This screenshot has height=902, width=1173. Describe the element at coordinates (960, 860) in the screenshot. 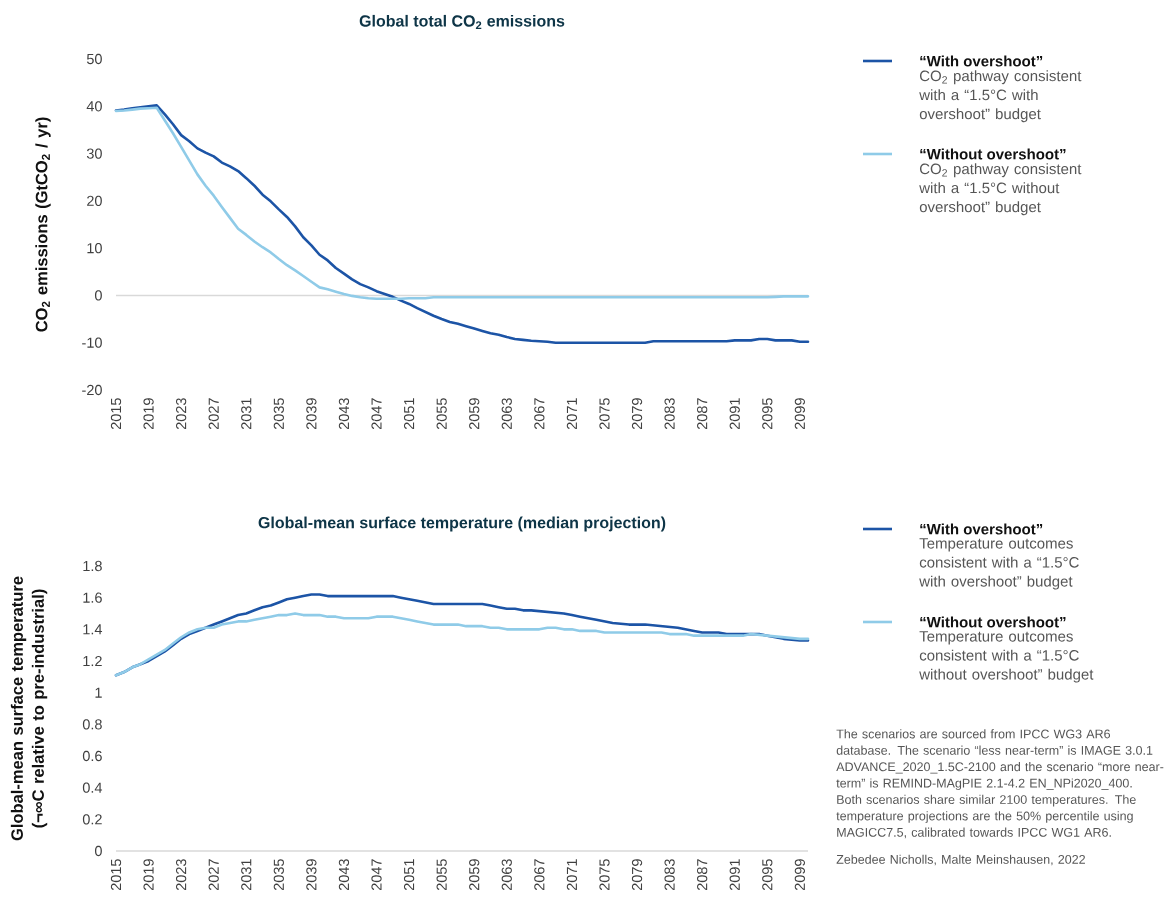

I see `text: Zebedee Nicholls, Malte Meinshausen, 2022` at that location.